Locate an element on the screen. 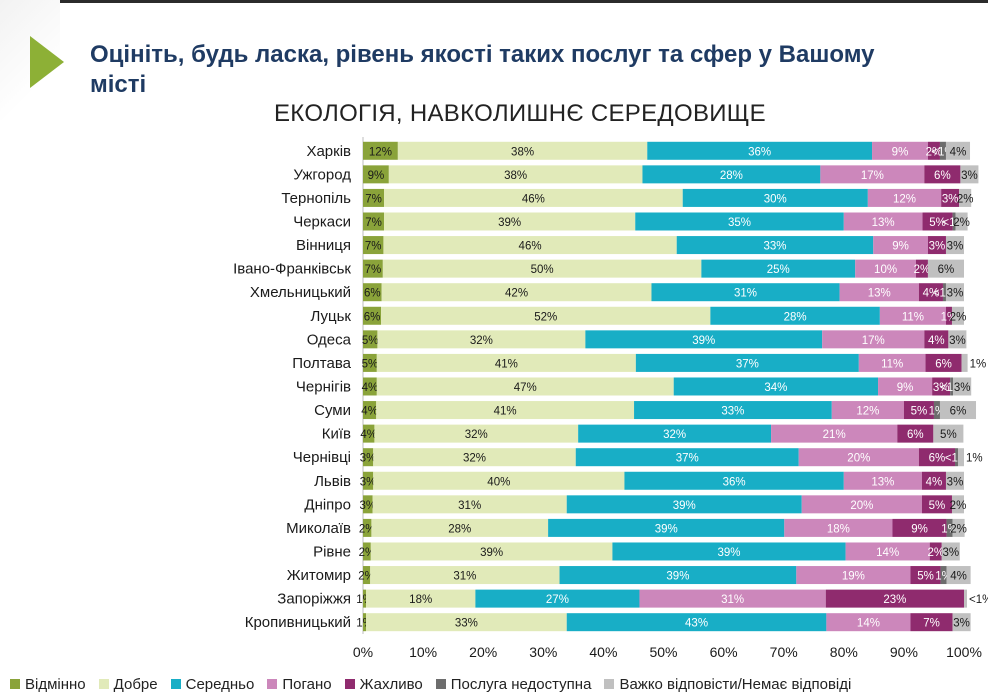 The image size is (988, 694). x-tick-label: 20% is located at coordinates (483, 652).